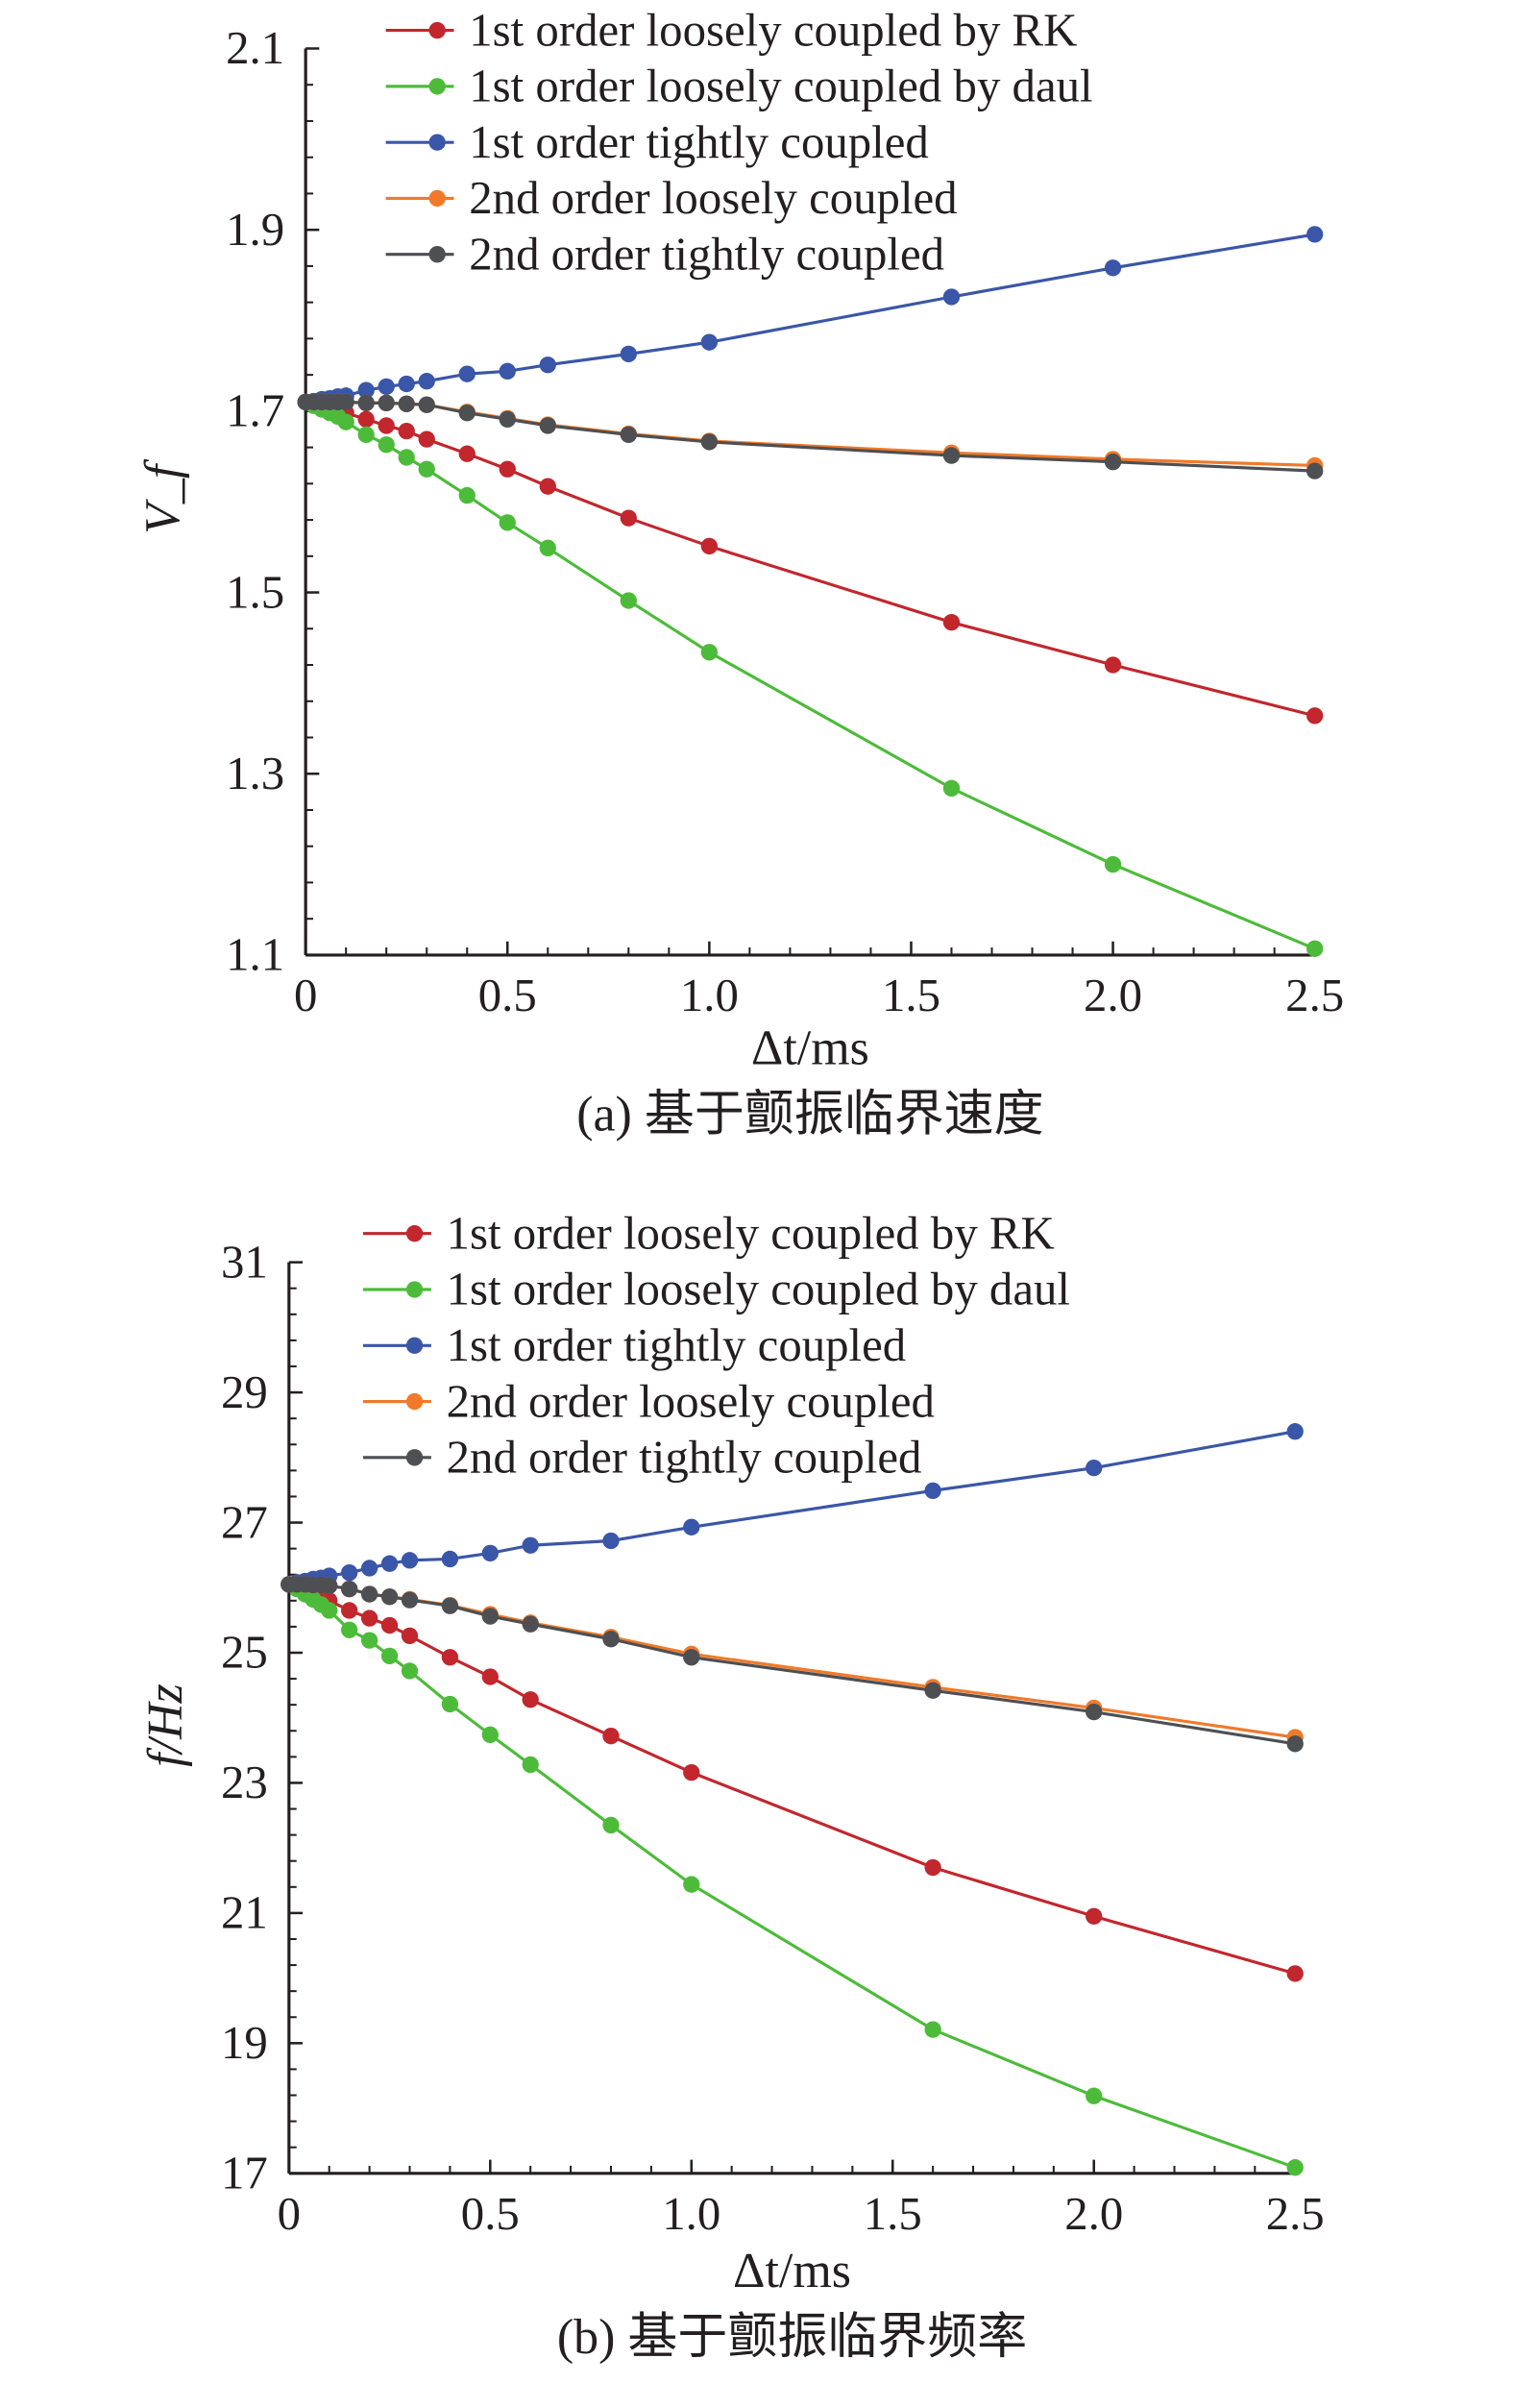 This screenshot has height=2408, width=1513. Describe the element at coordinates (255, 47) in the screenshot. I see `y-tick-label: 2.1` at that location.